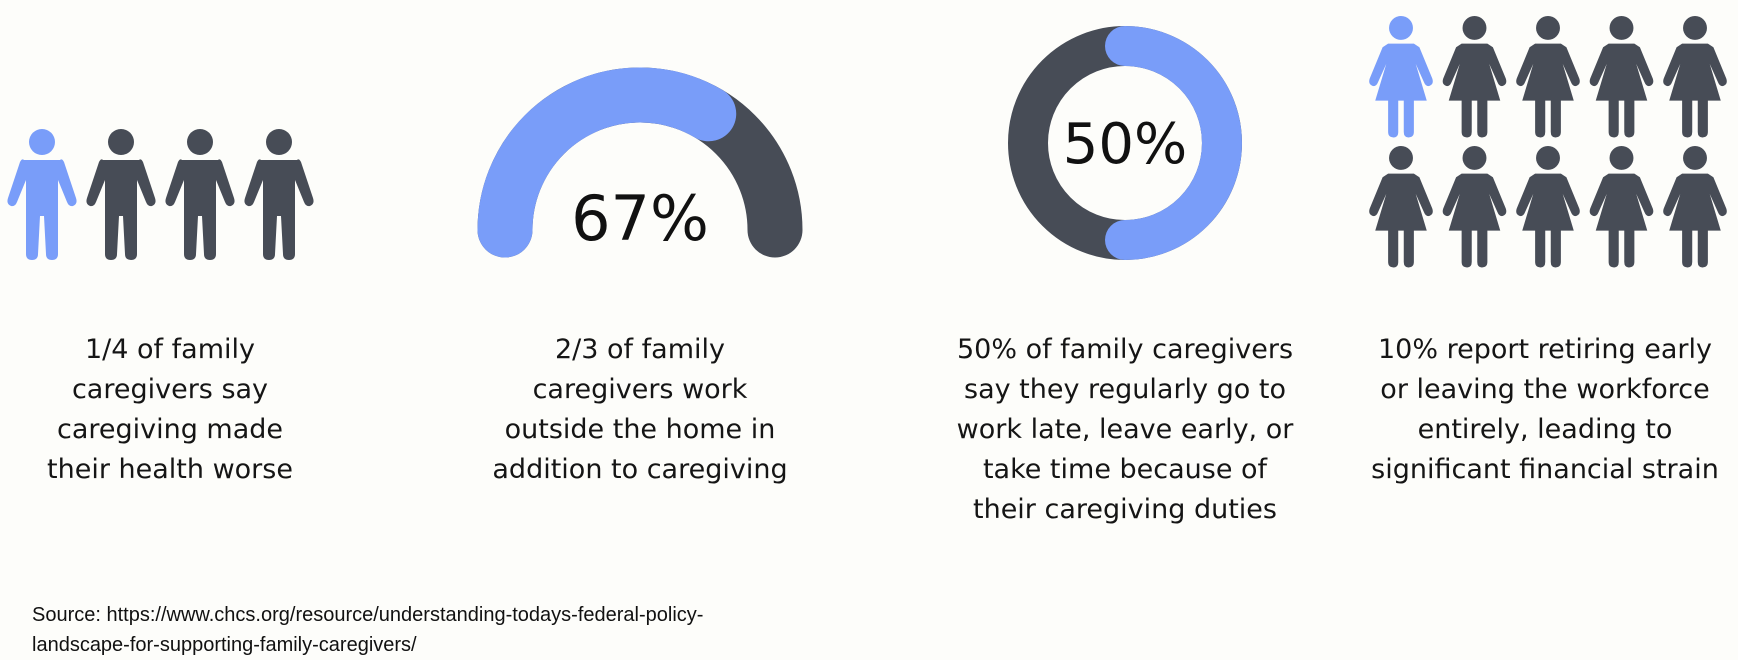 The height and width of the screenshot is (660, 1738). Describe the element at coordinates (640, 389) in the screenshot. I see `caption-2-line: caregivers work` at that location.